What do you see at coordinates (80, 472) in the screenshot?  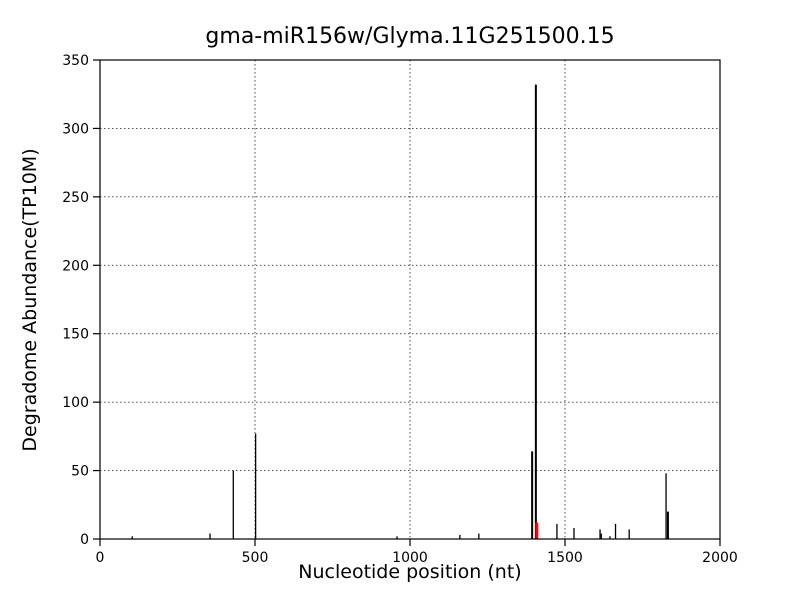 I see `y-tick-label: 50` at bounding box center [80, 472].